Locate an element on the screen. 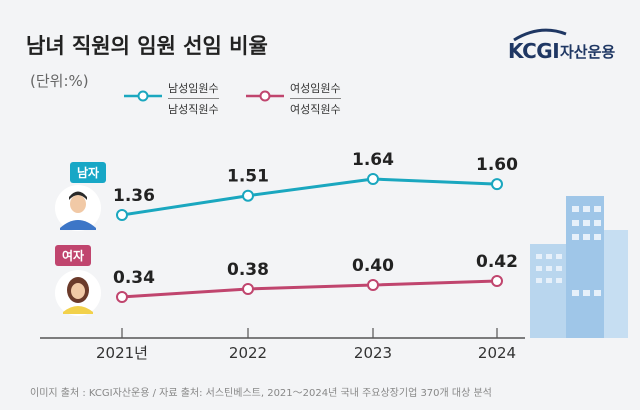 This screenshot has height=410, width=640. logo-swoosh-icon is located at coordinates (540, 35).